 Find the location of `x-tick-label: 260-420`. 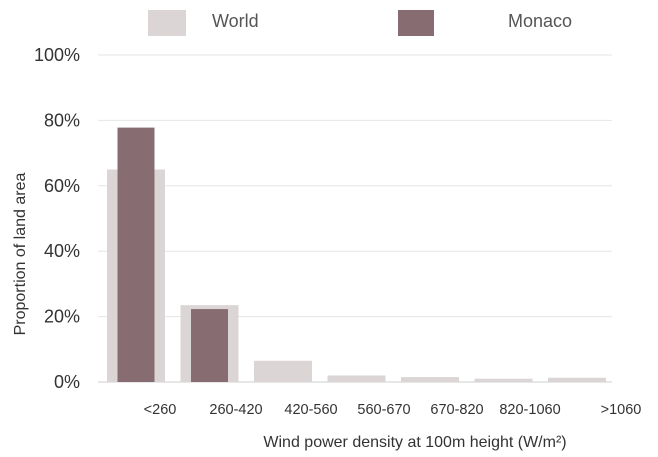

x-tick-label: 260-420 is located at coordinates (235, 410).